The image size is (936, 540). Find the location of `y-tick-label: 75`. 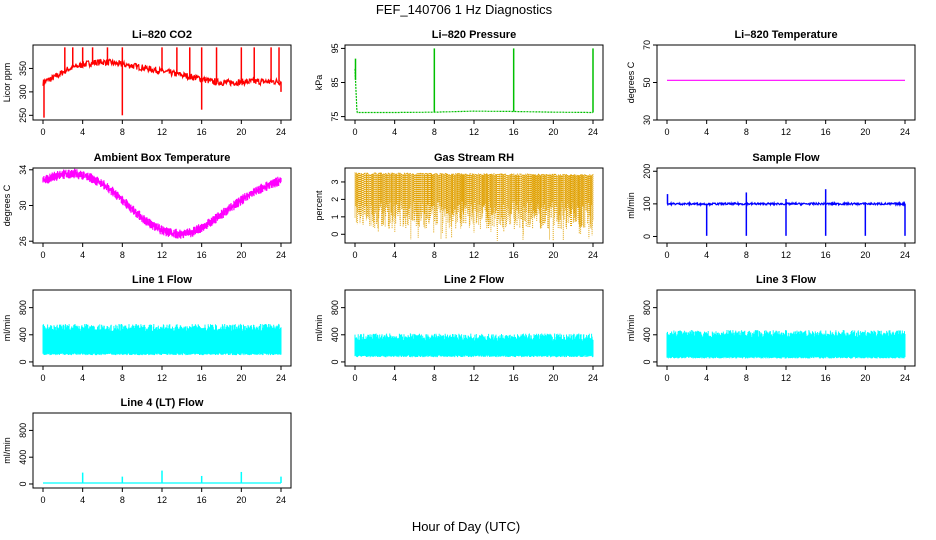

y-tick-label: 75 is located at coordinates (335, 117).